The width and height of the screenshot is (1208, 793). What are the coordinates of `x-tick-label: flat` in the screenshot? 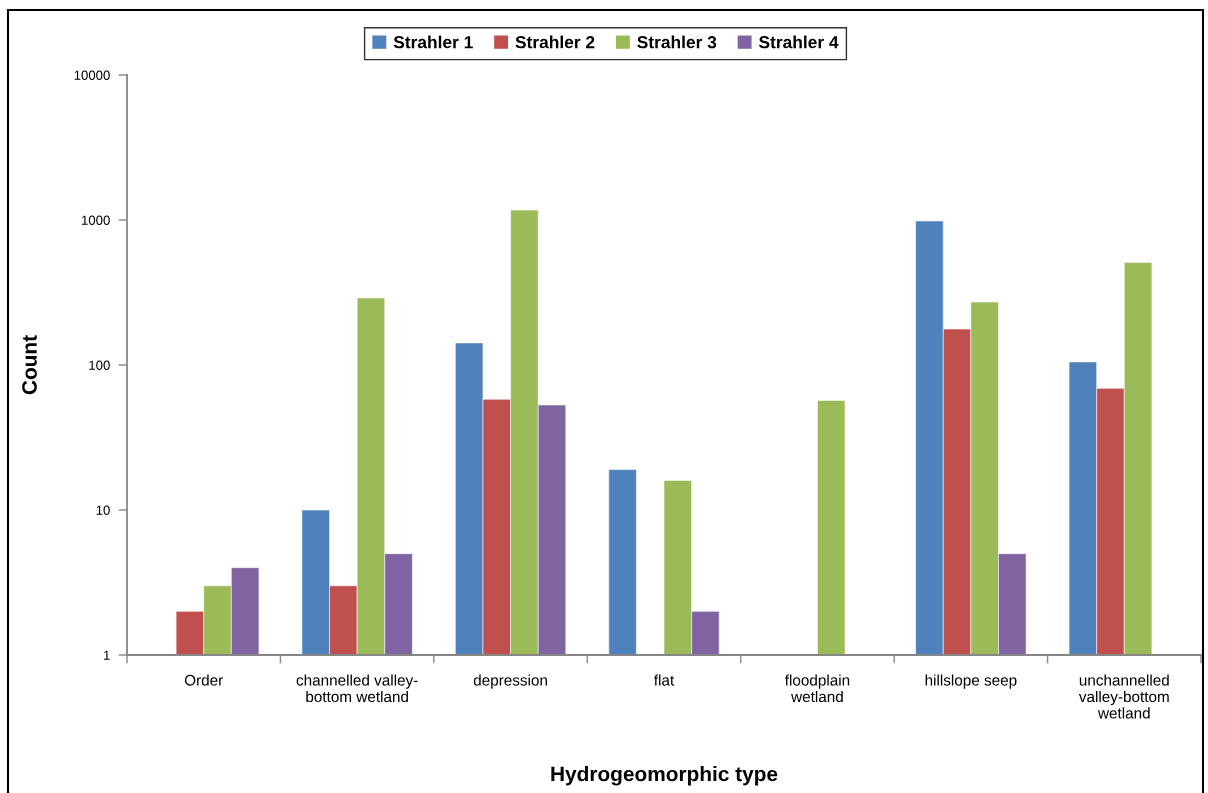 It's located at (664, 680).